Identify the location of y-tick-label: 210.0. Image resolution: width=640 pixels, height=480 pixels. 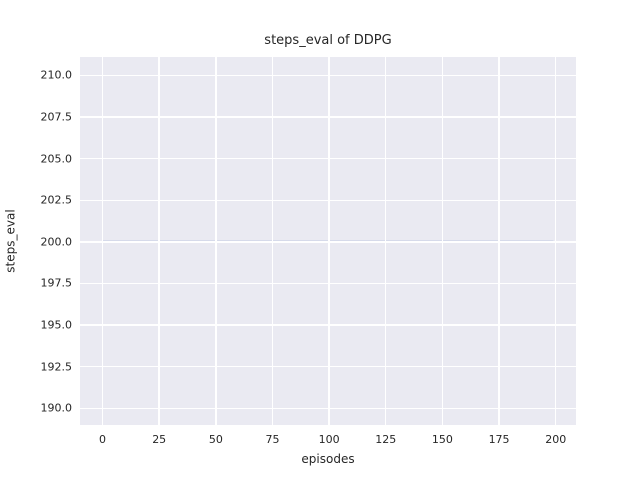
(56, 75).